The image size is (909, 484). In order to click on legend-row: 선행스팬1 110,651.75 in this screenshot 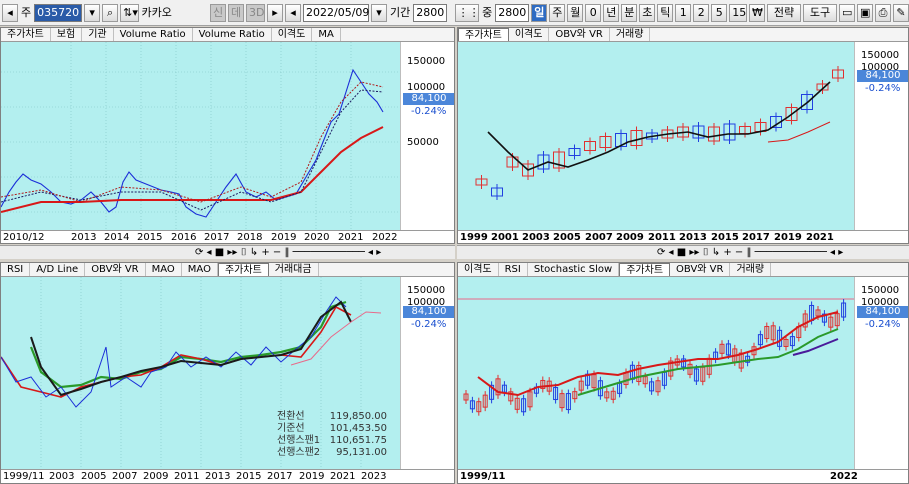, I will do `click(332, 441)`.